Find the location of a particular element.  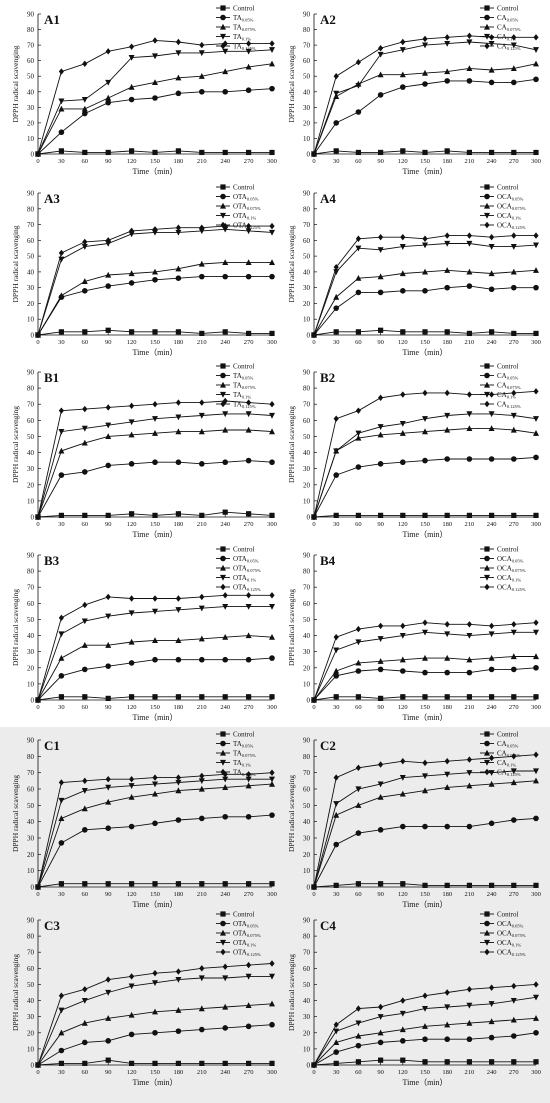

y-tick-label: 40 is located at coordinates (307, 453).